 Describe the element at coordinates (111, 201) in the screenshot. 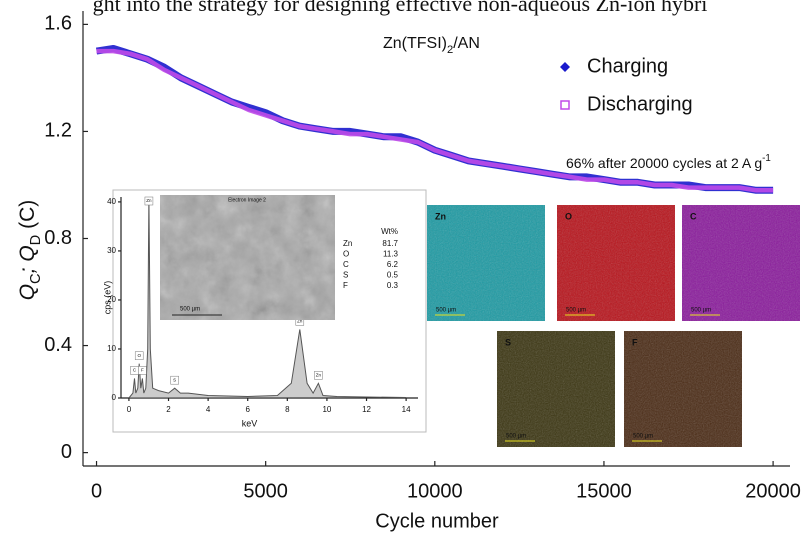

I see `inset-y-tick-label: 40` at that location.